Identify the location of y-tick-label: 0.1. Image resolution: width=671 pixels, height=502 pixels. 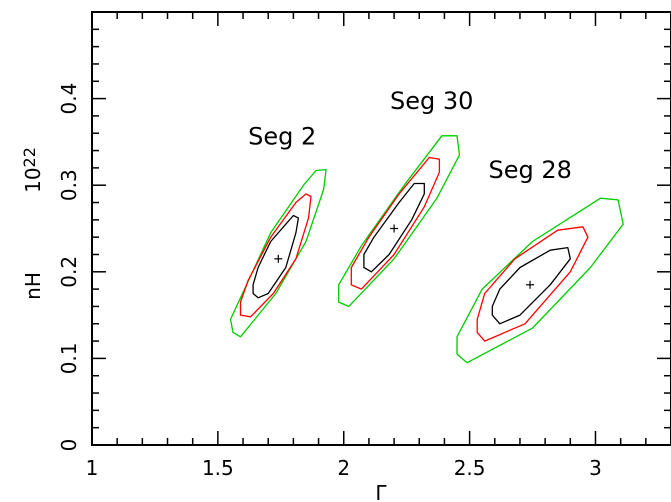
(69, 358).